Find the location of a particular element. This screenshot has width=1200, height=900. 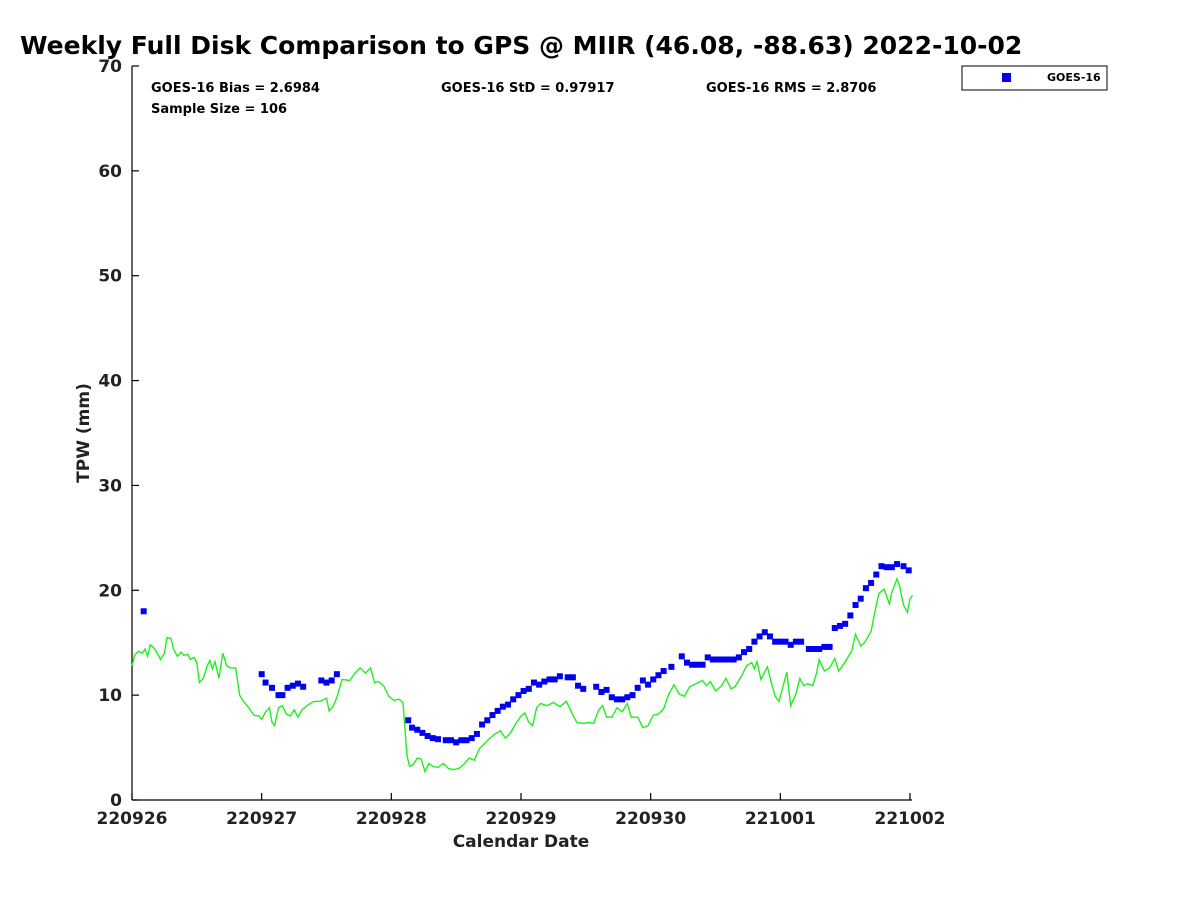

legend-goes-16-label: GOES-16 is located at coordinates (1074, 77).